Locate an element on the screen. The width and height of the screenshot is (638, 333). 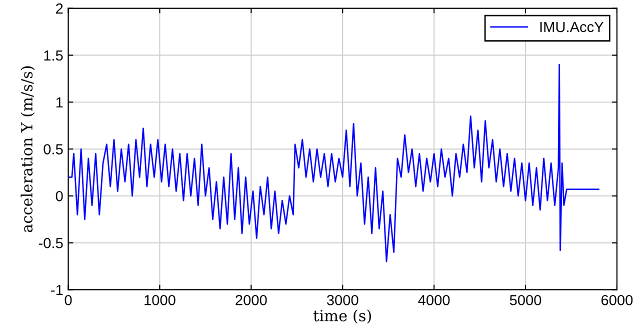
legend-label: IMU.AccY is located at coordinates (572, 27).